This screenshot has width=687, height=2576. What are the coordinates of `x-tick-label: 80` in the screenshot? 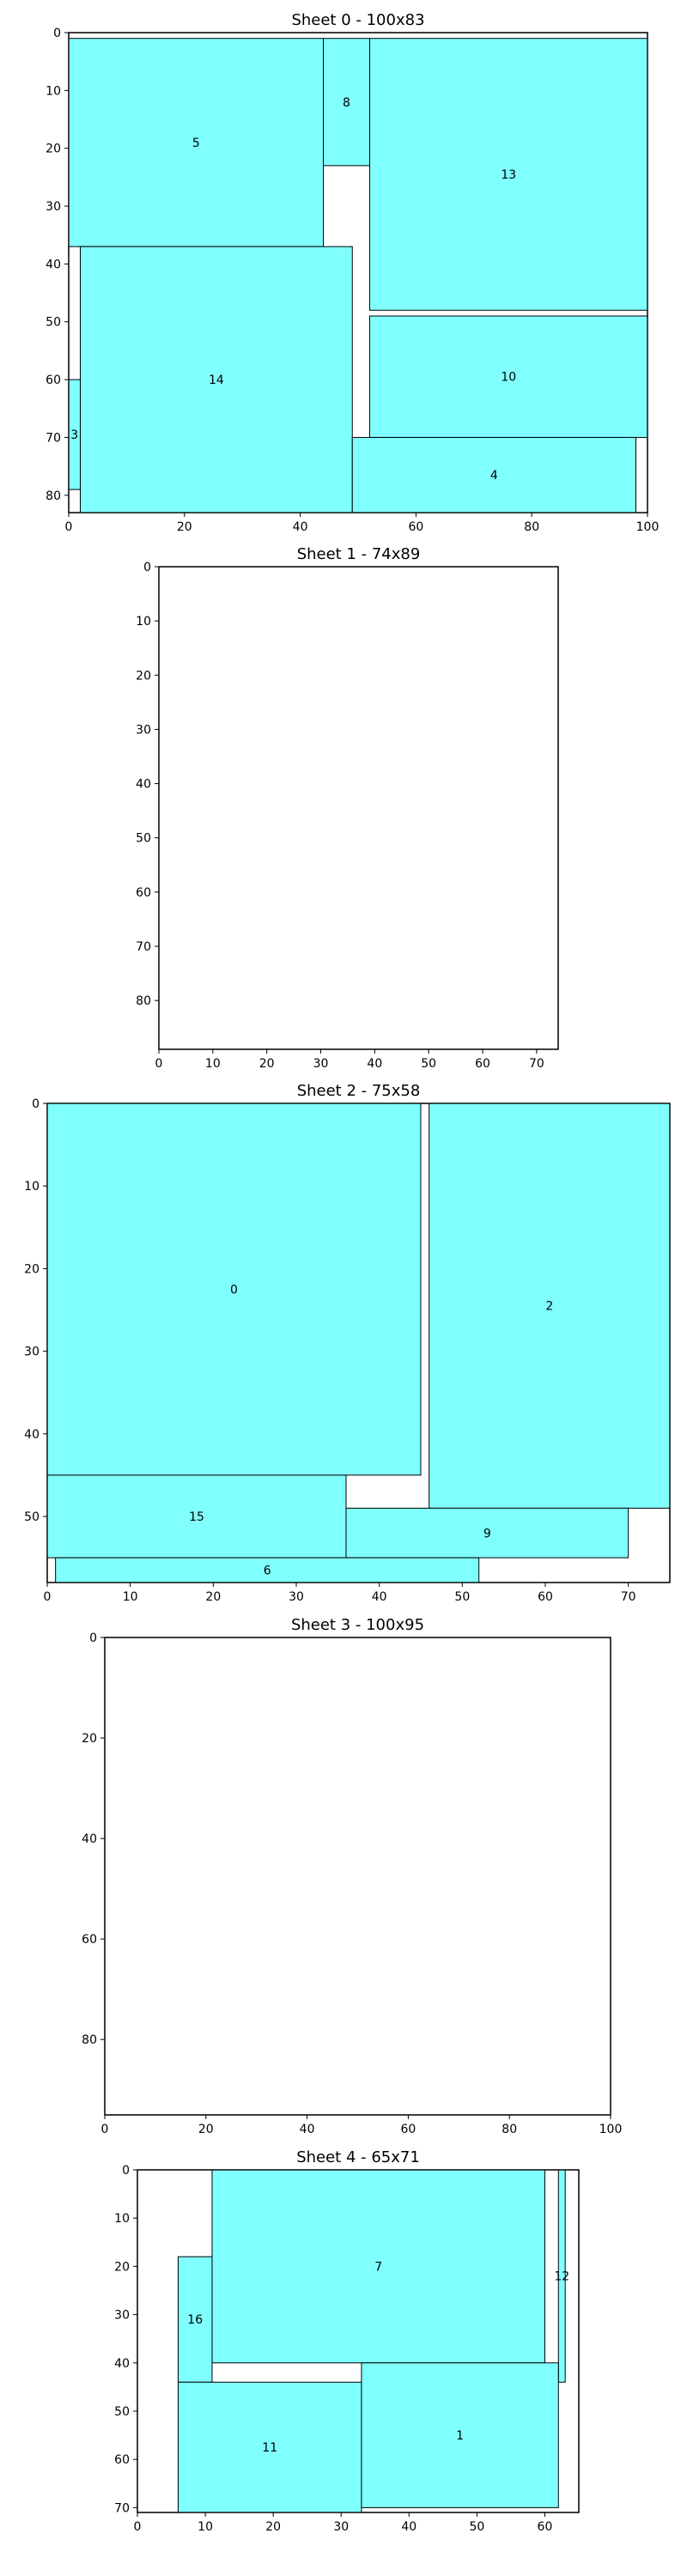 It's located at (531, 527).